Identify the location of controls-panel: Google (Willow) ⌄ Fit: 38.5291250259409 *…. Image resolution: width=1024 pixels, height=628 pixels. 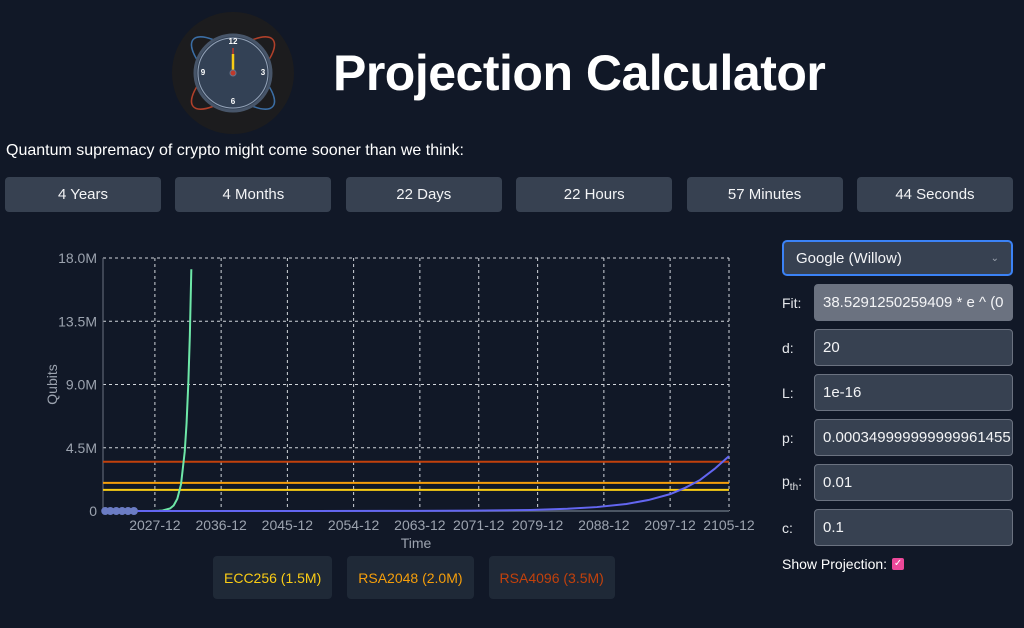
(897, 406).